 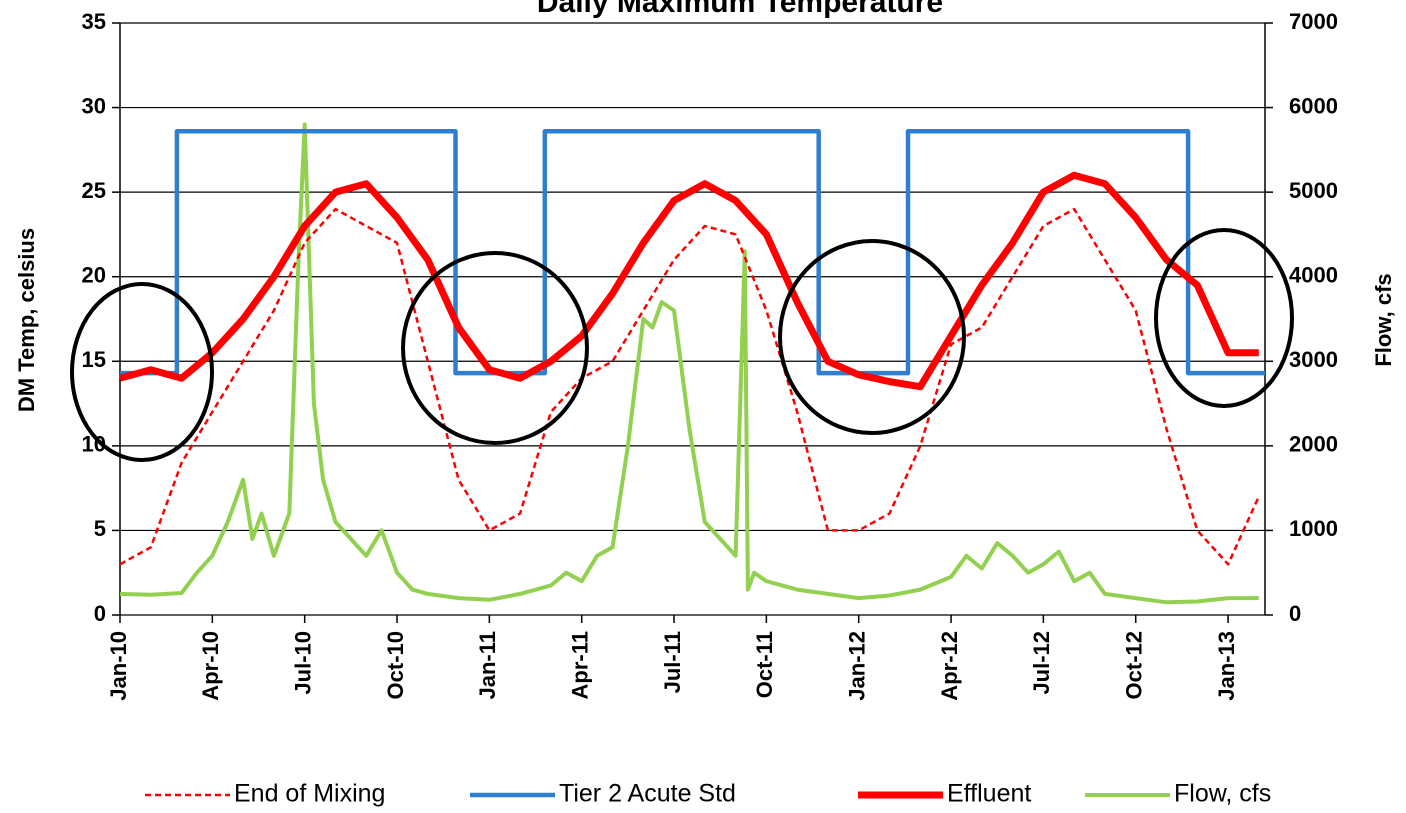 What do you see at coordinates (100, 613) in the screenshot?
I see `y-tick-label: 0` at bounding box center [100, 613].